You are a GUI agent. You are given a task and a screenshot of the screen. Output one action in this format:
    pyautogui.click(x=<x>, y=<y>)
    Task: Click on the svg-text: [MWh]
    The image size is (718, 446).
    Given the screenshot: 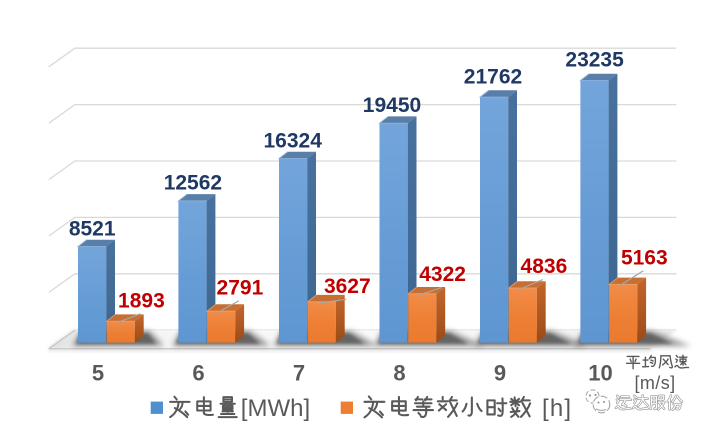 What is the action you would take?
    pyautogui.click(x=275, y=408)
    